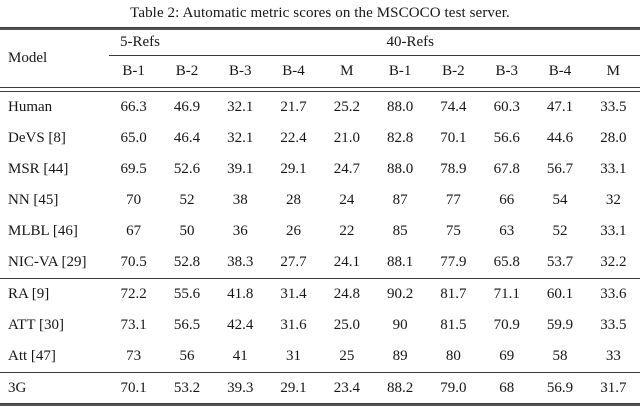 Image resolution: width=640 pixels, height=410 pixels. I want to click on value-cell: 89, so click(400, 355).